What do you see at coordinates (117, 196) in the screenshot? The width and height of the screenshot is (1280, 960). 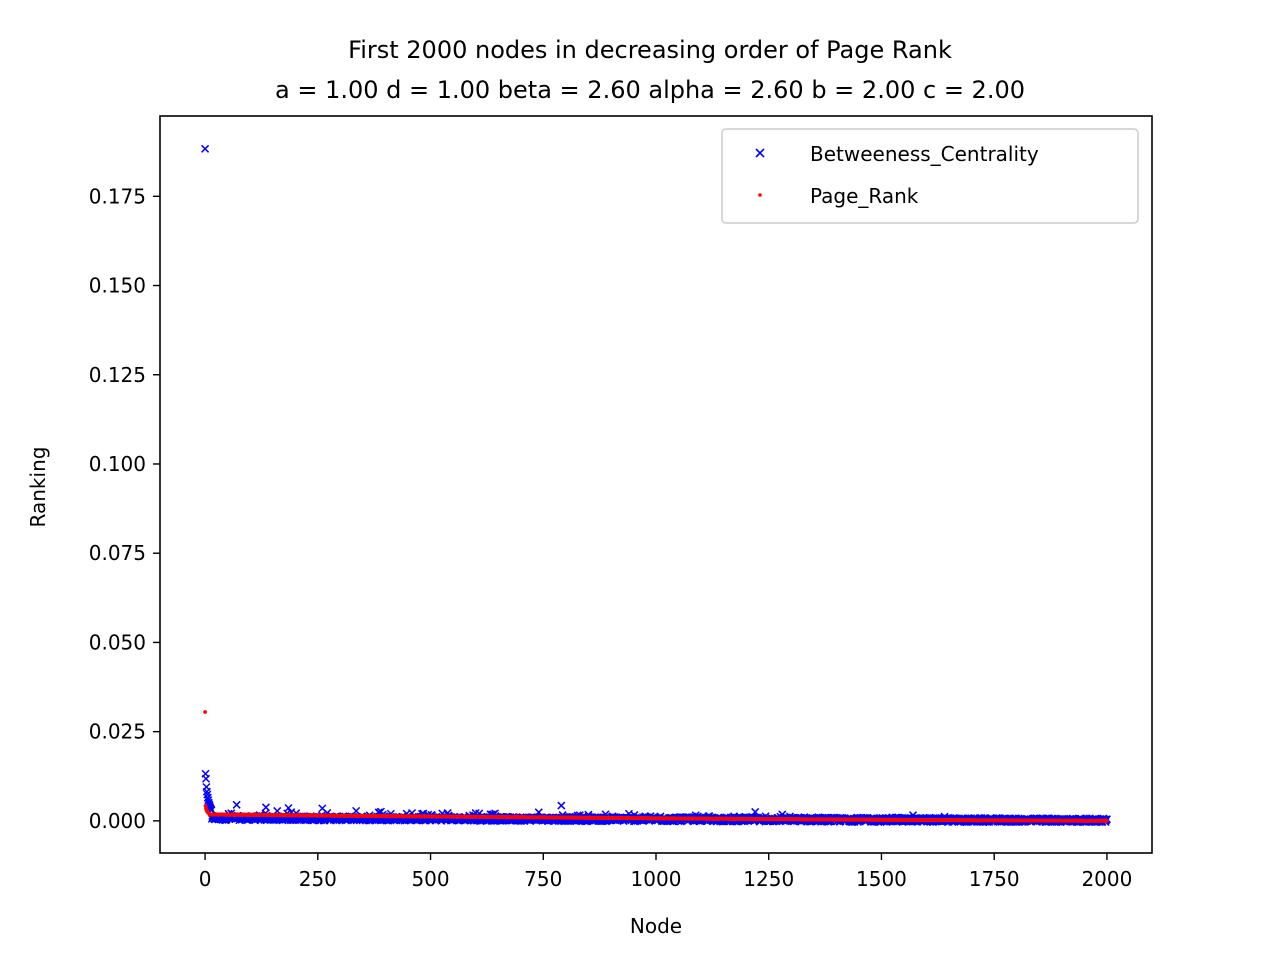 I see `y-tick-label: 0.175` at bounding box center [117, 196].